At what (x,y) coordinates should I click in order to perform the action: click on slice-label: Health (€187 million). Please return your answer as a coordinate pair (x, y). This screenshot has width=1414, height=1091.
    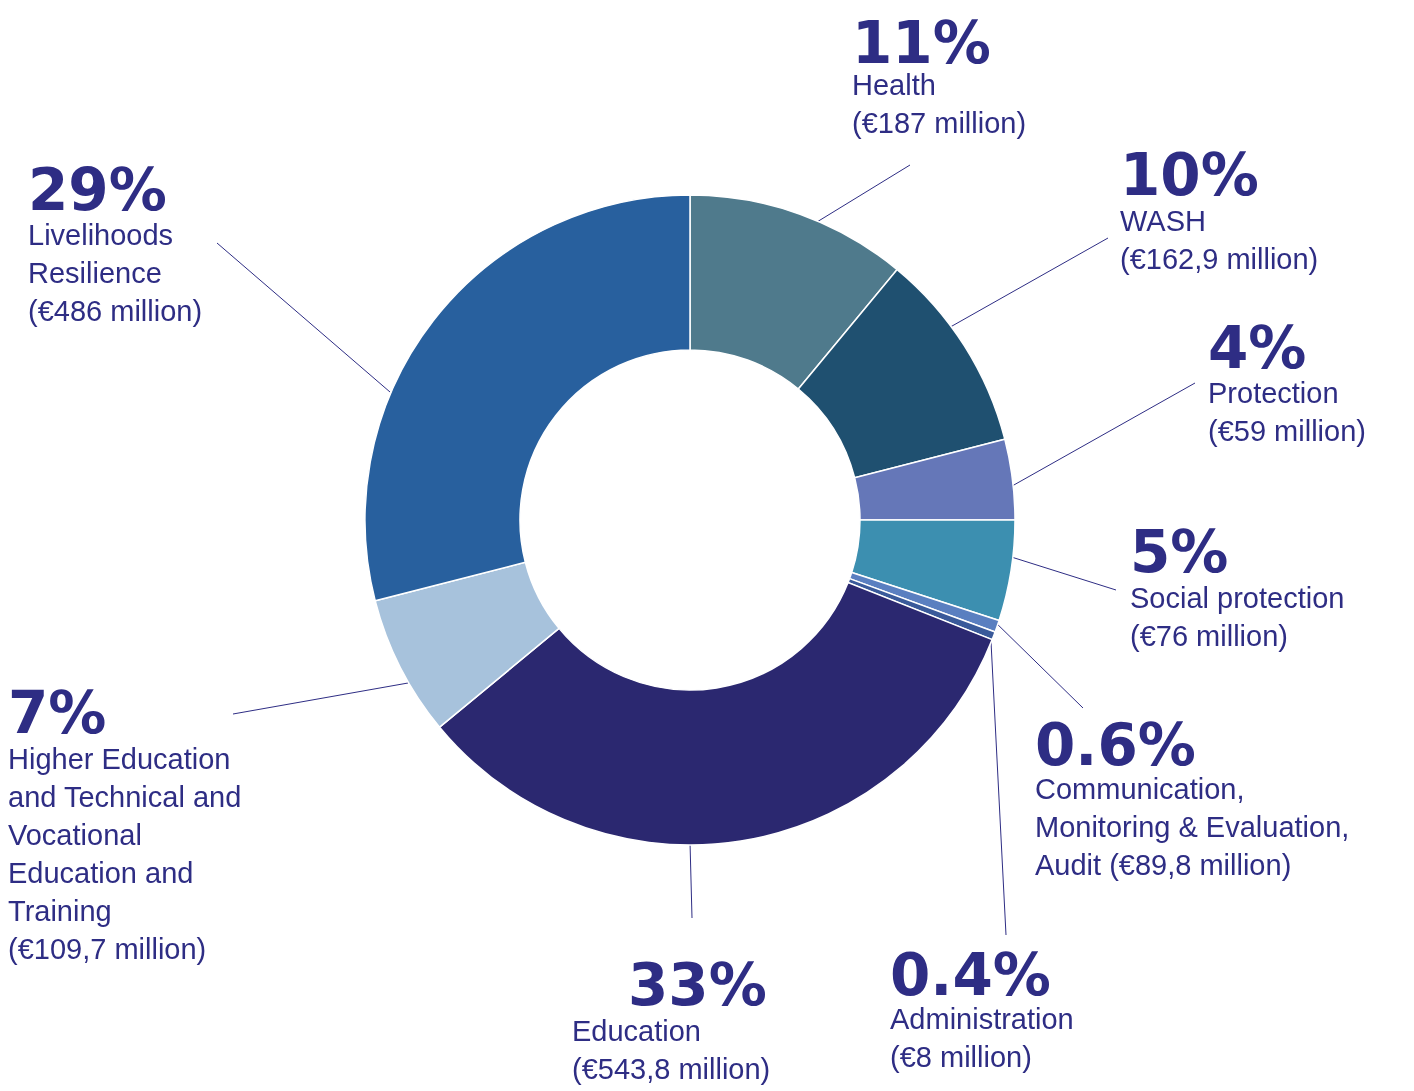
    Looking at the image, I should click on (939, 104).